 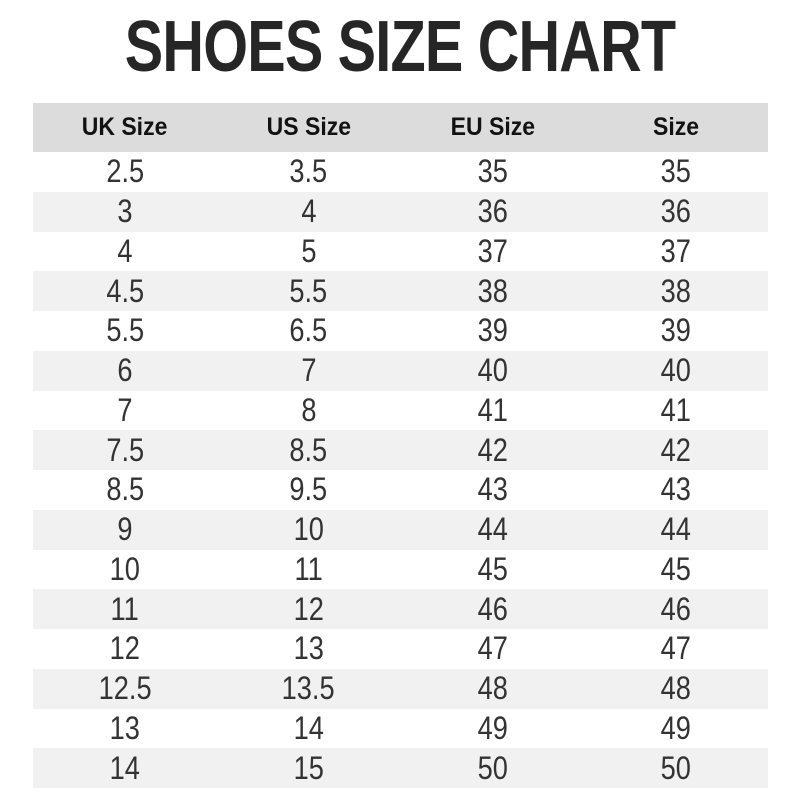 I want to click on cell-value: 42, so click(x=492, y=449).